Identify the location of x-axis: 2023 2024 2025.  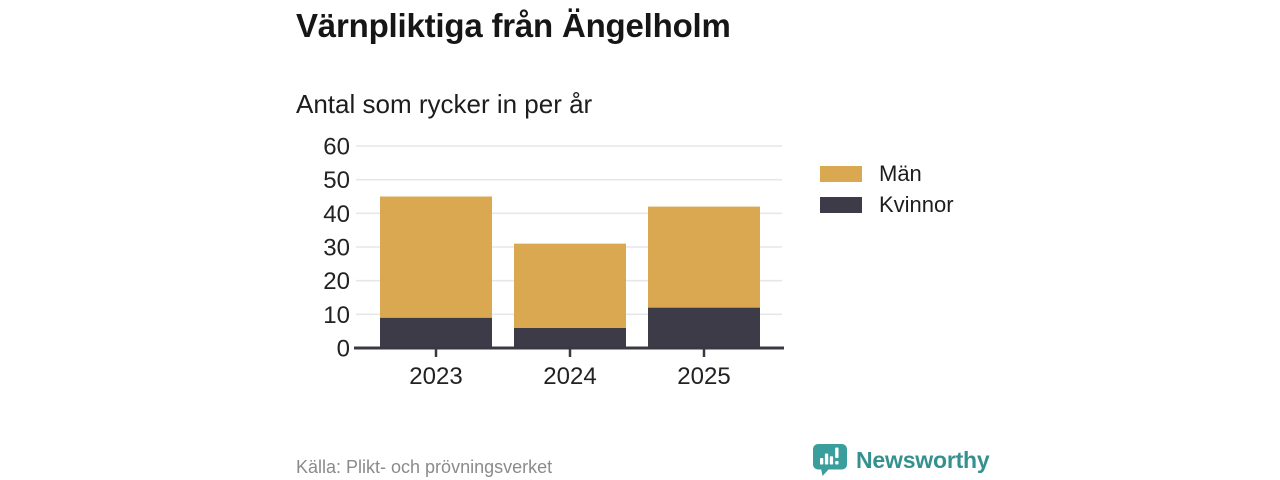
(569, 368).